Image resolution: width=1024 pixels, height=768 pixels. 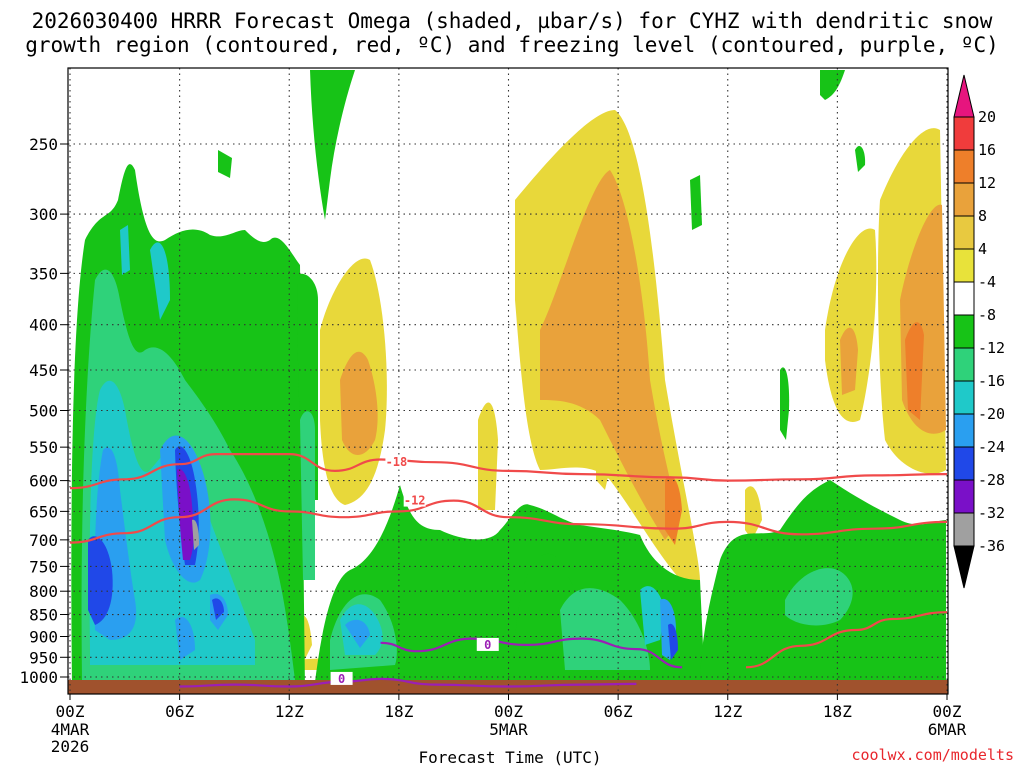 I want to click on y-tick-label: 400, so click(x=43, y=325).